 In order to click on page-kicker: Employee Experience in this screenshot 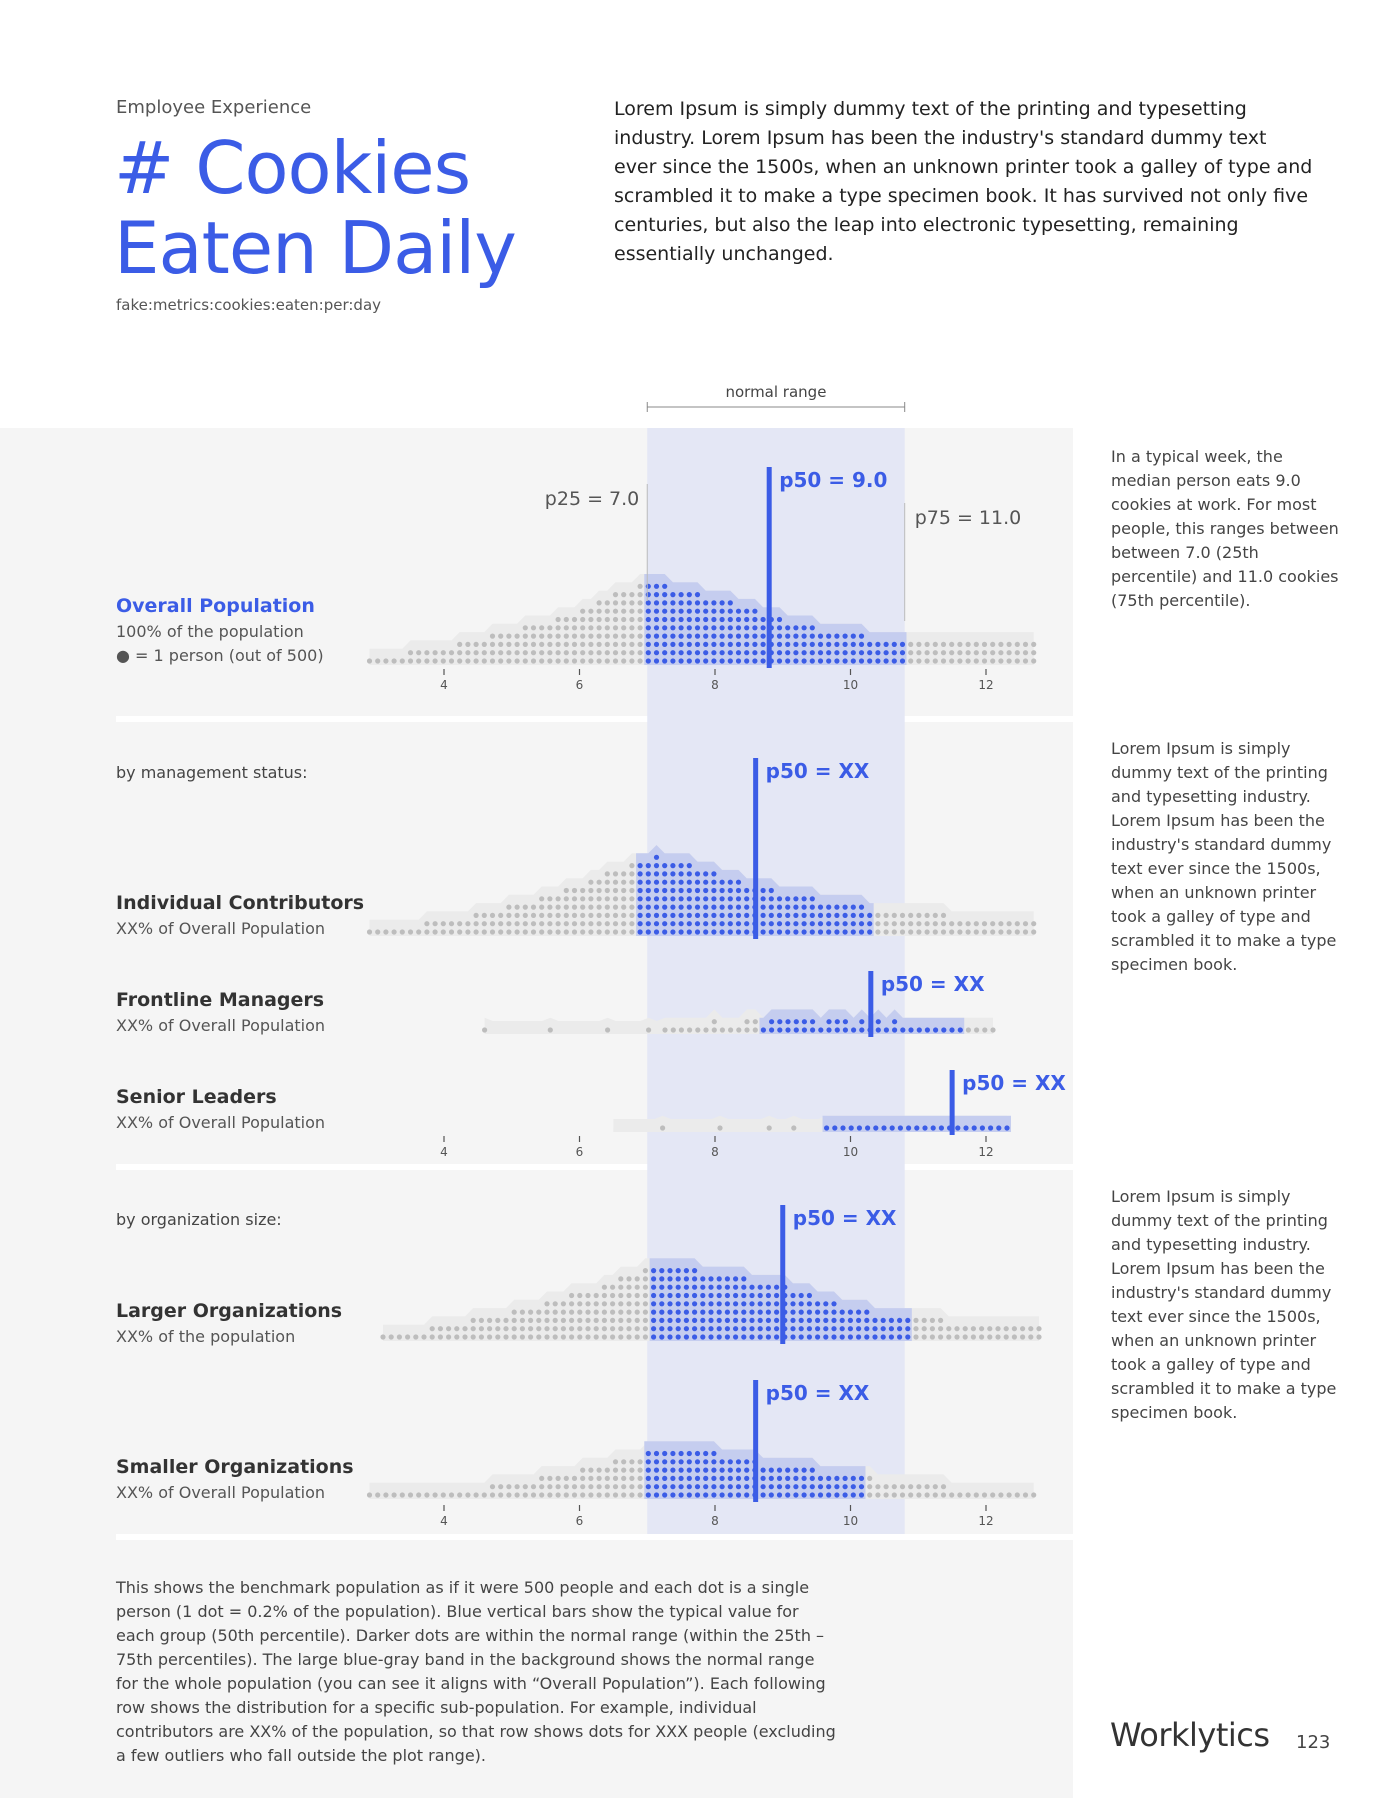, I will do `click(214, 107)`.